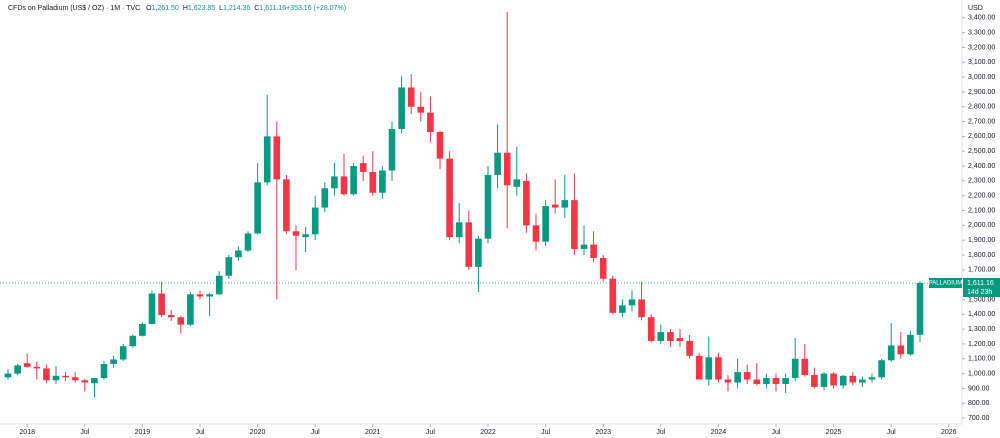 The image size is (1000, 438). I want to click on y-tick-label: 2,200.00, so click(981, 196).